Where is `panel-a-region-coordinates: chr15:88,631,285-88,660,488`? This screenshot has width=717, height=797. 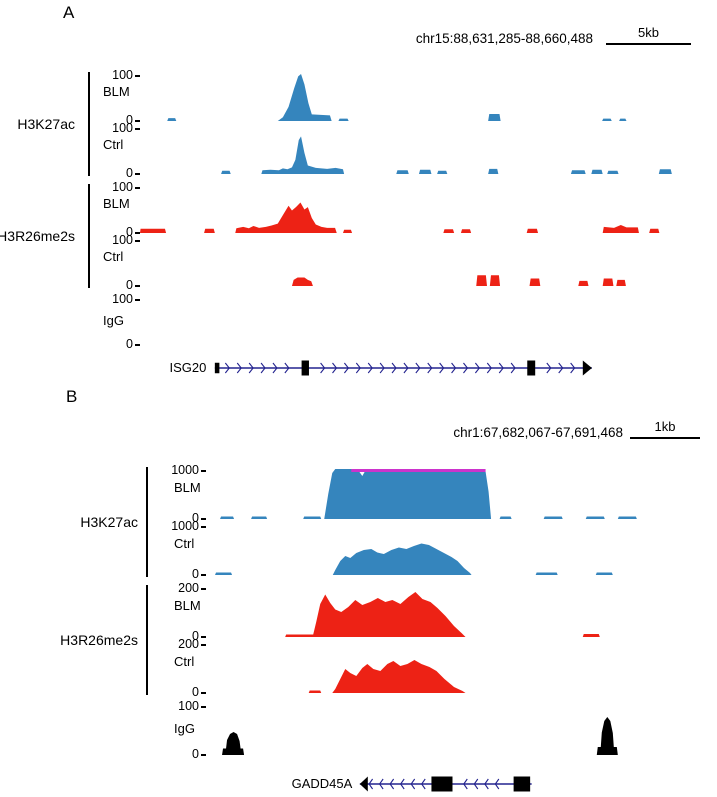
panel-a-region-coordinates: chr15:88,631,285-88,660,488 is located at coordinates (504, 38).